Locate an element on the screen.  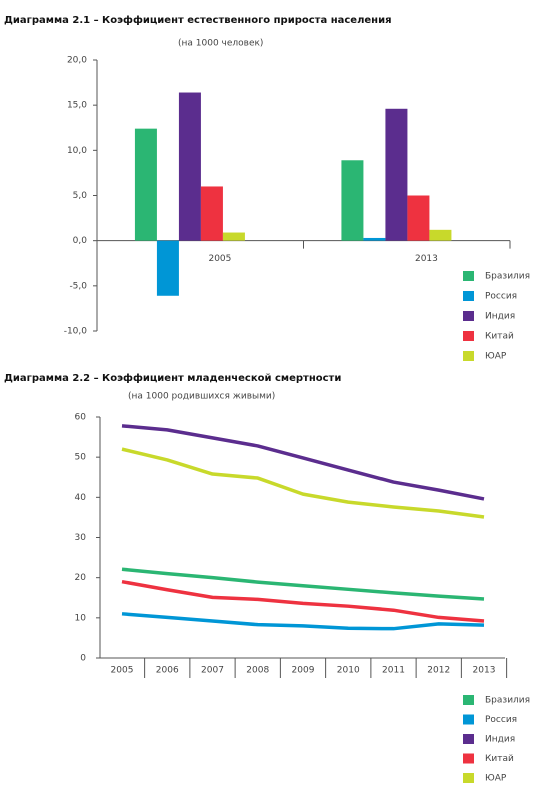
y-tick-label: 60 is located at coordinates (81, 418).